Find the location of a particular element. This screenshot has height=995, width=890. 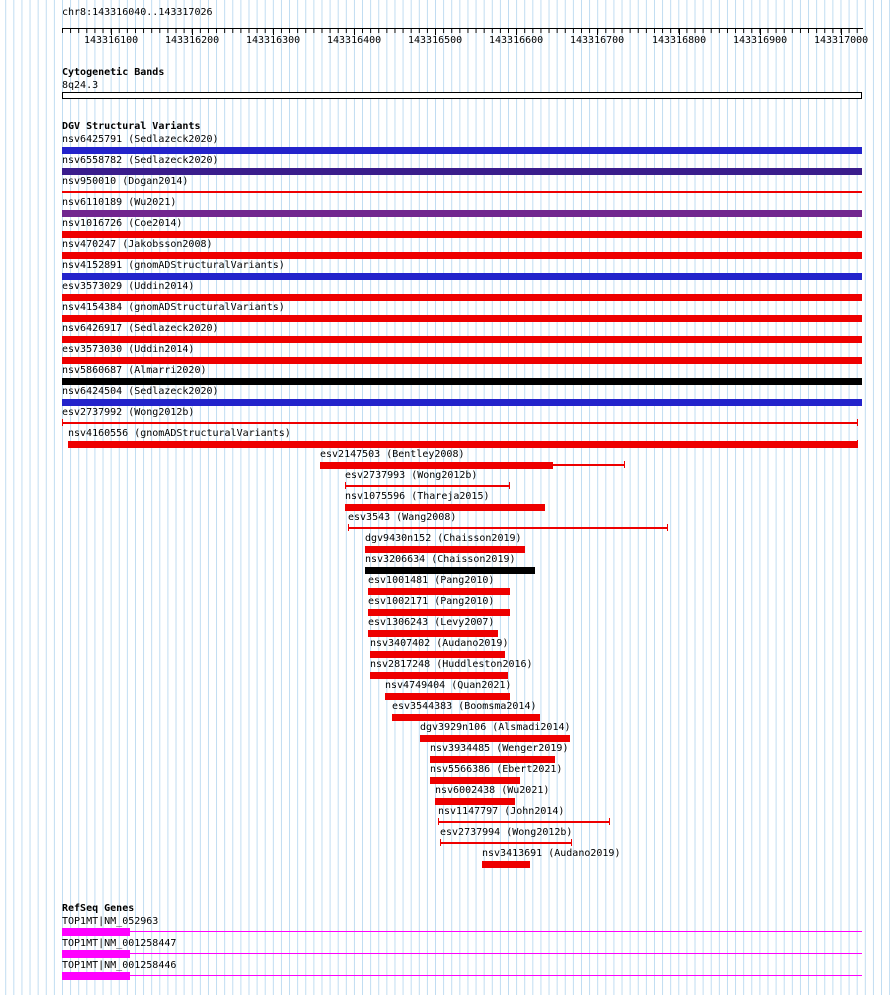

section-title-dgv: DGV Structural Variants is located at coordinates (131, 126).